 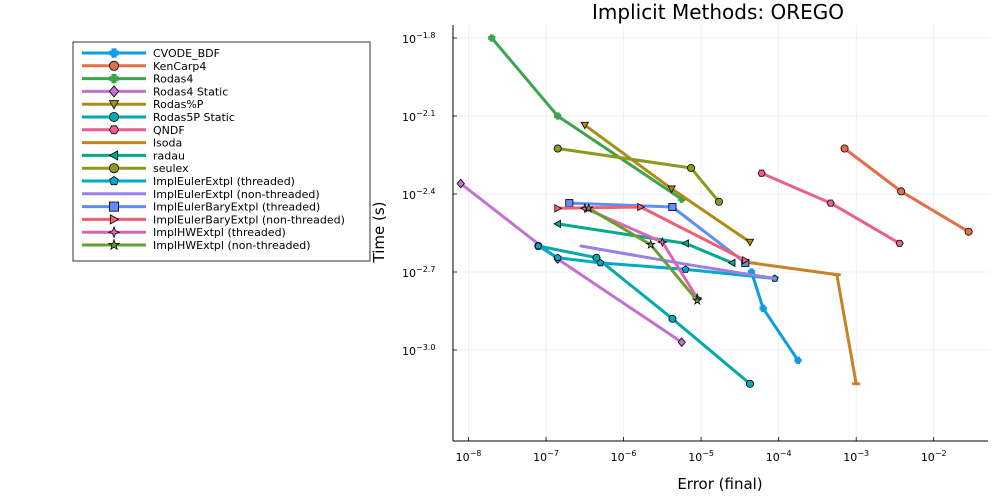 I want to click on x-tick-label: 10⁻², so click(x=934, y=456).